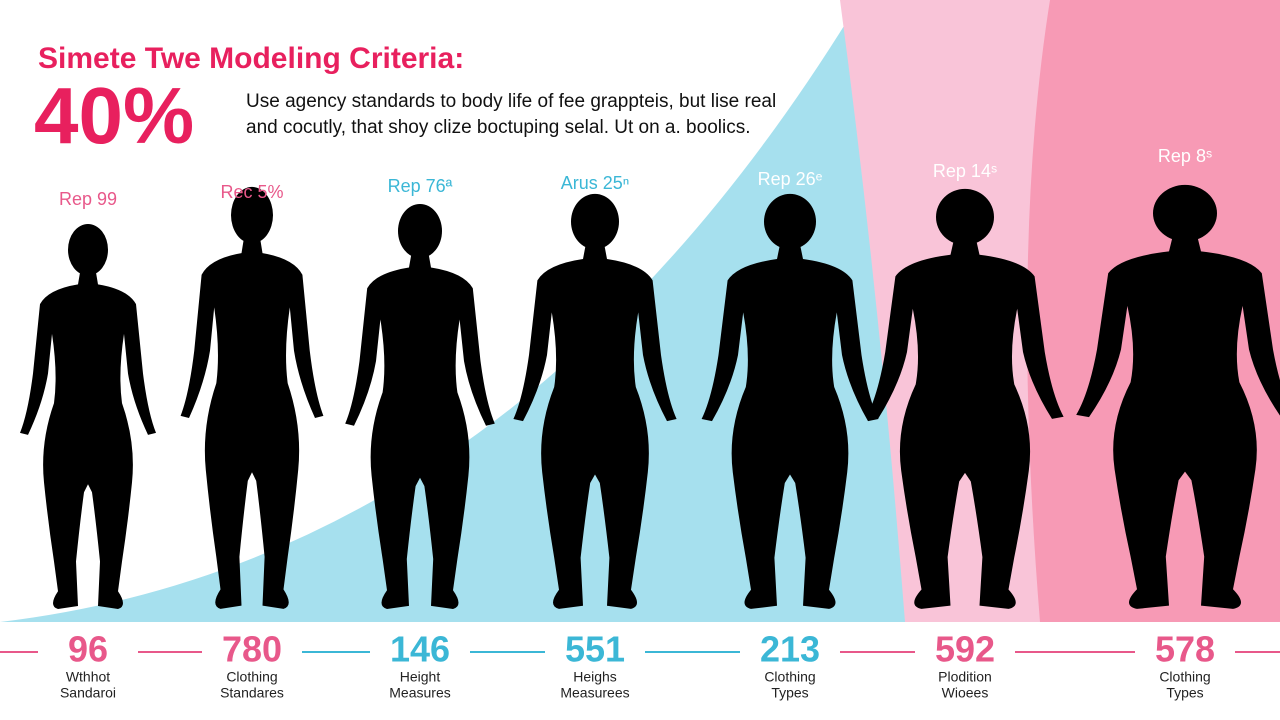 The height and width of the screenshot is (720, 1280). I want to click on figure-label: Rep 76ª, so click(420, 186).